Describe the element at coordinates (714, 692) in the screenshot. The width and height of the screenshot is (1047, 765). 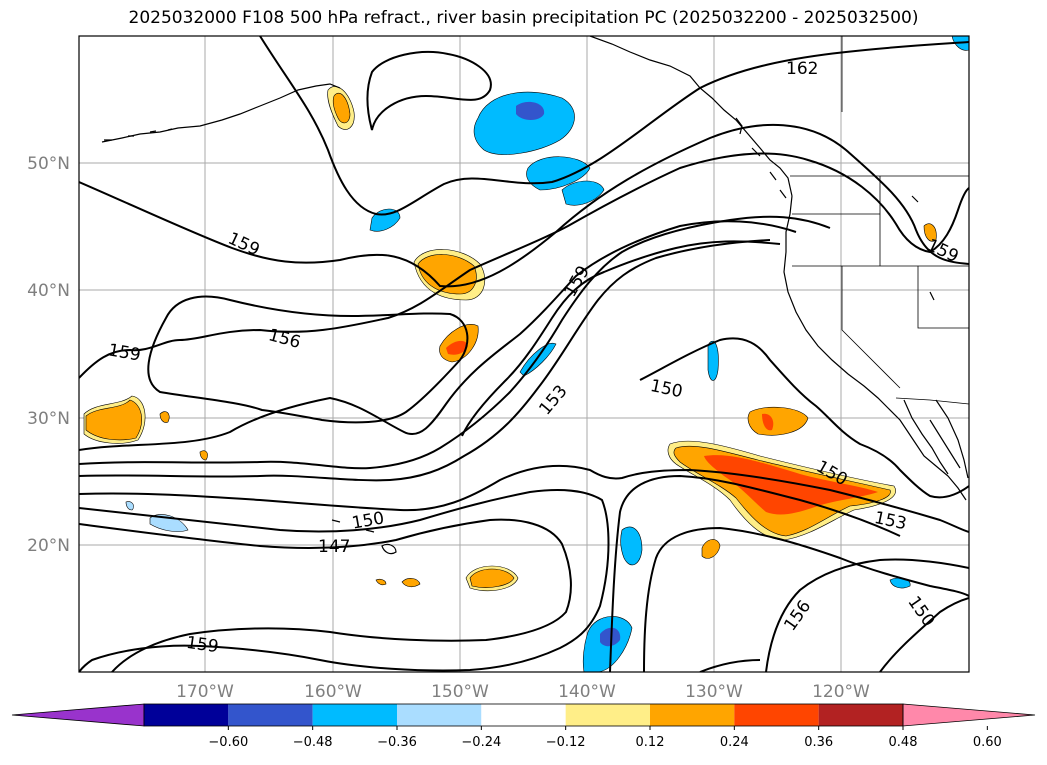
I see `lon-label-130w: 130°W` at that location.